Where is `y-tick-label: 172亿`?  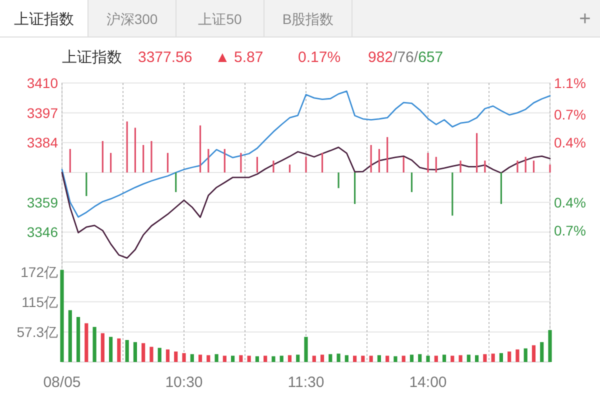 y-tick-label: 172亿 is located at coordinates (39, 272).